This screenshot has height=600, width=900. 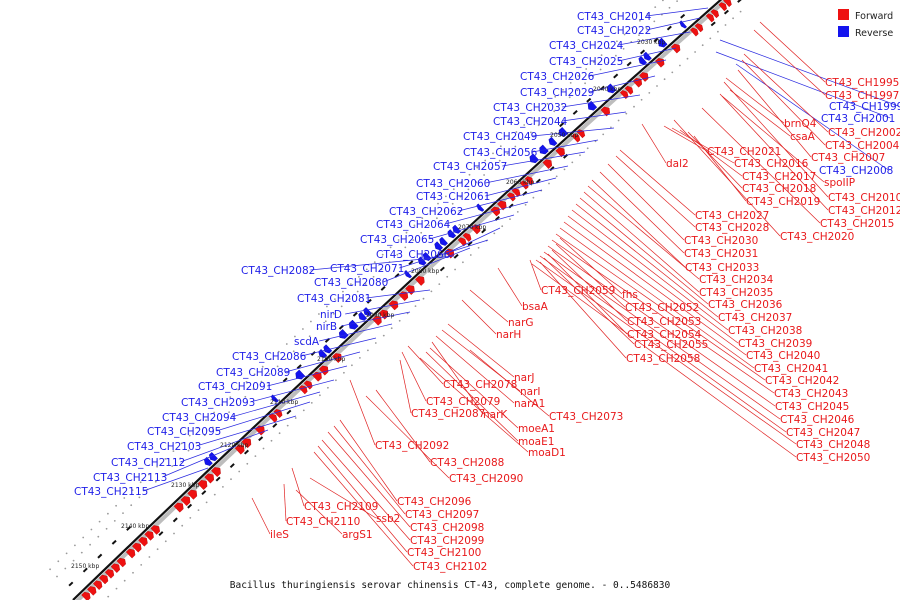 I want to click on reverse-gene-label: CT43_CH2008, so click(x=856, y=171).